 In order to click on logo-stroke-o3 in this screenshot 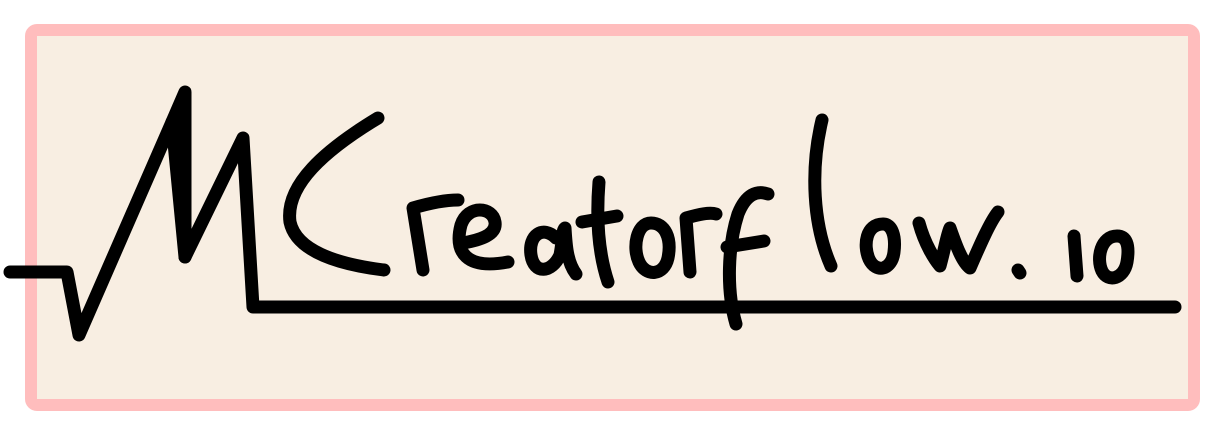, I will do `click(1114, 257)`.